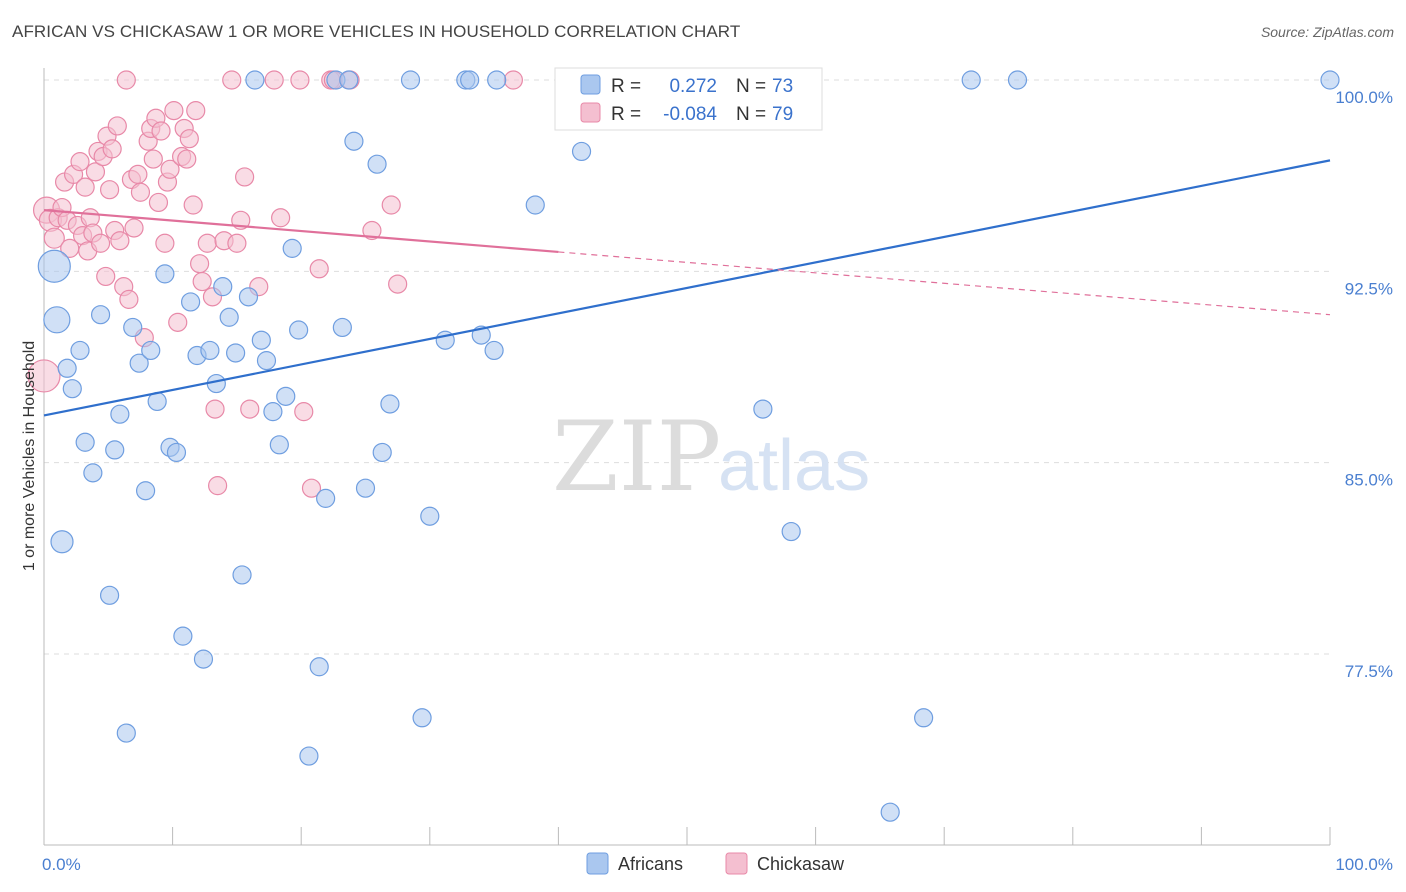  What do you see at coordinates (690, 114) in the screenshot?
I see `legend-r-value-chickasaw: -0.084` at bounding box center [690, 114].